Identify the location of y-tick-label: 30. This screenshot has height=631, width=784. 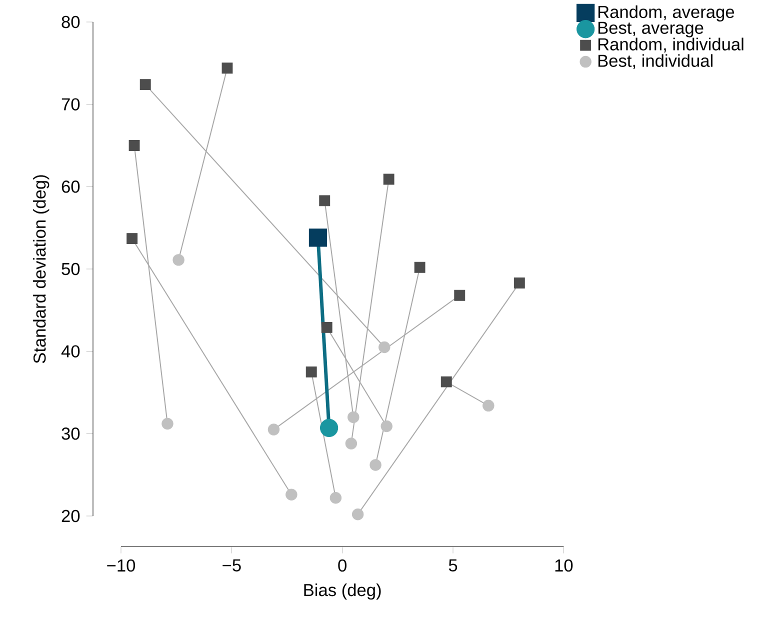
(71, 434).